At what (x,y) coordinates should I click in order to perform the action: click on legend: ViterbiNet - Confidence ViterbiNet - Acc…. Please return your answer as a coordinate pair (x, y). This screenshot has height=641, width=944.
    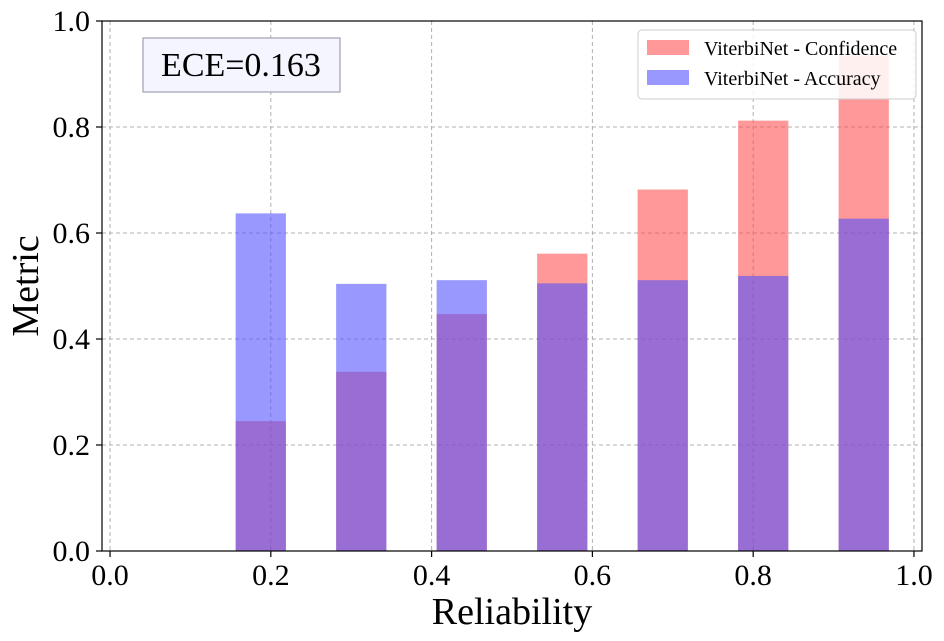
    Looking at the image, I should click on (777, 64).